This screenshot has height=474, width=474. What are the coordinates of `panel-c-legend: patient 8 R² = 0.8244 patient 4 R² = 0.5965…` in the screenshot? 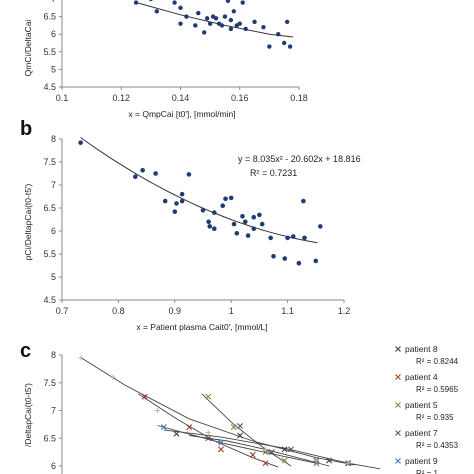 It's located at (427, 409).